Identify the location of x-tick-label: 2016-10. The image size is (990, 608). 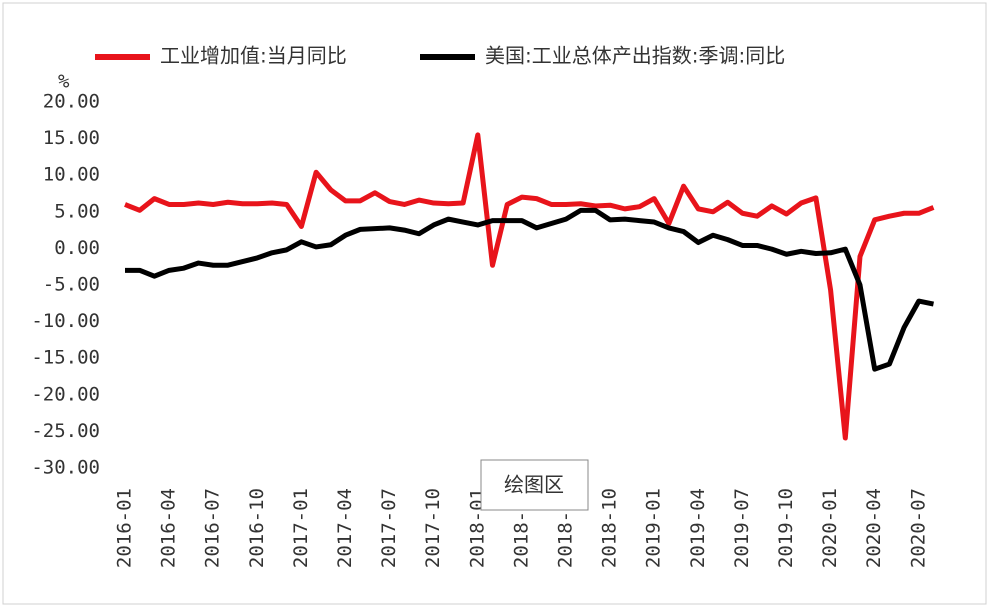
(257, 528).